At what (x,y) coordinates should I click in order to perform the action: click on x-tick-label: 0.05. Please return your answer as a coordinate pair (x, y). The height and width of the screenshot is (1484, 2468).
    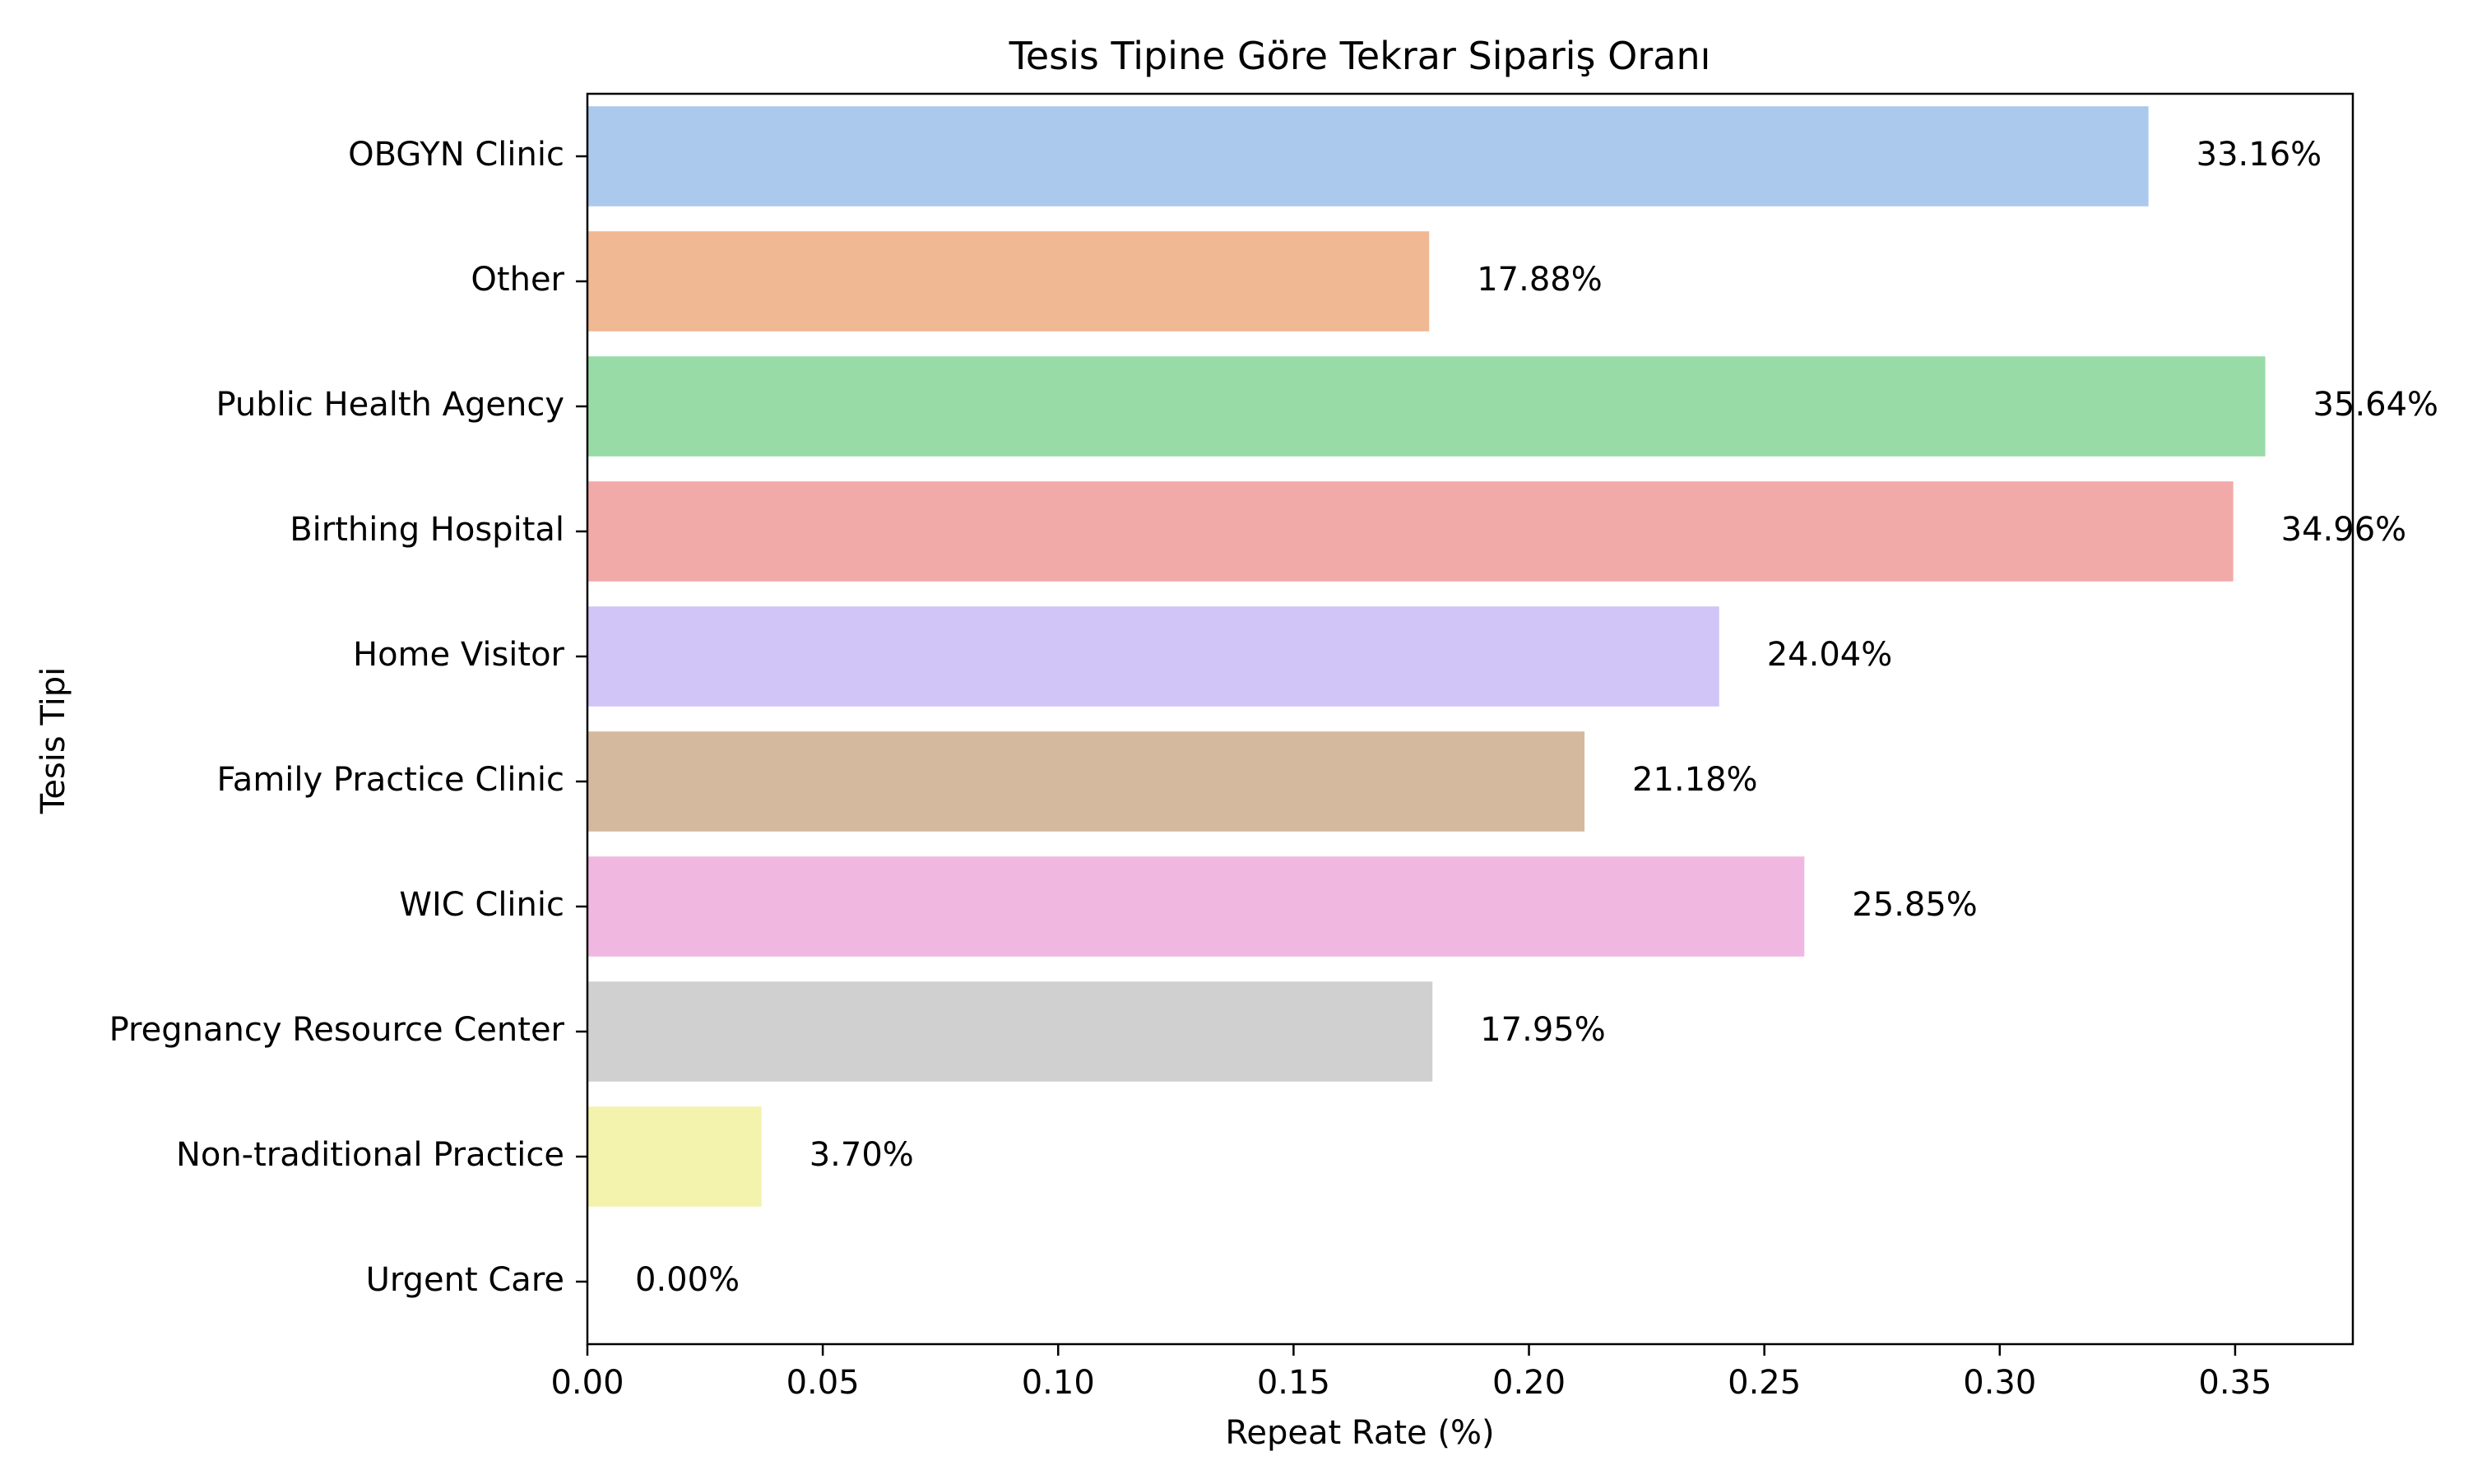
    Looking at the image, I should click on (823, 1383).